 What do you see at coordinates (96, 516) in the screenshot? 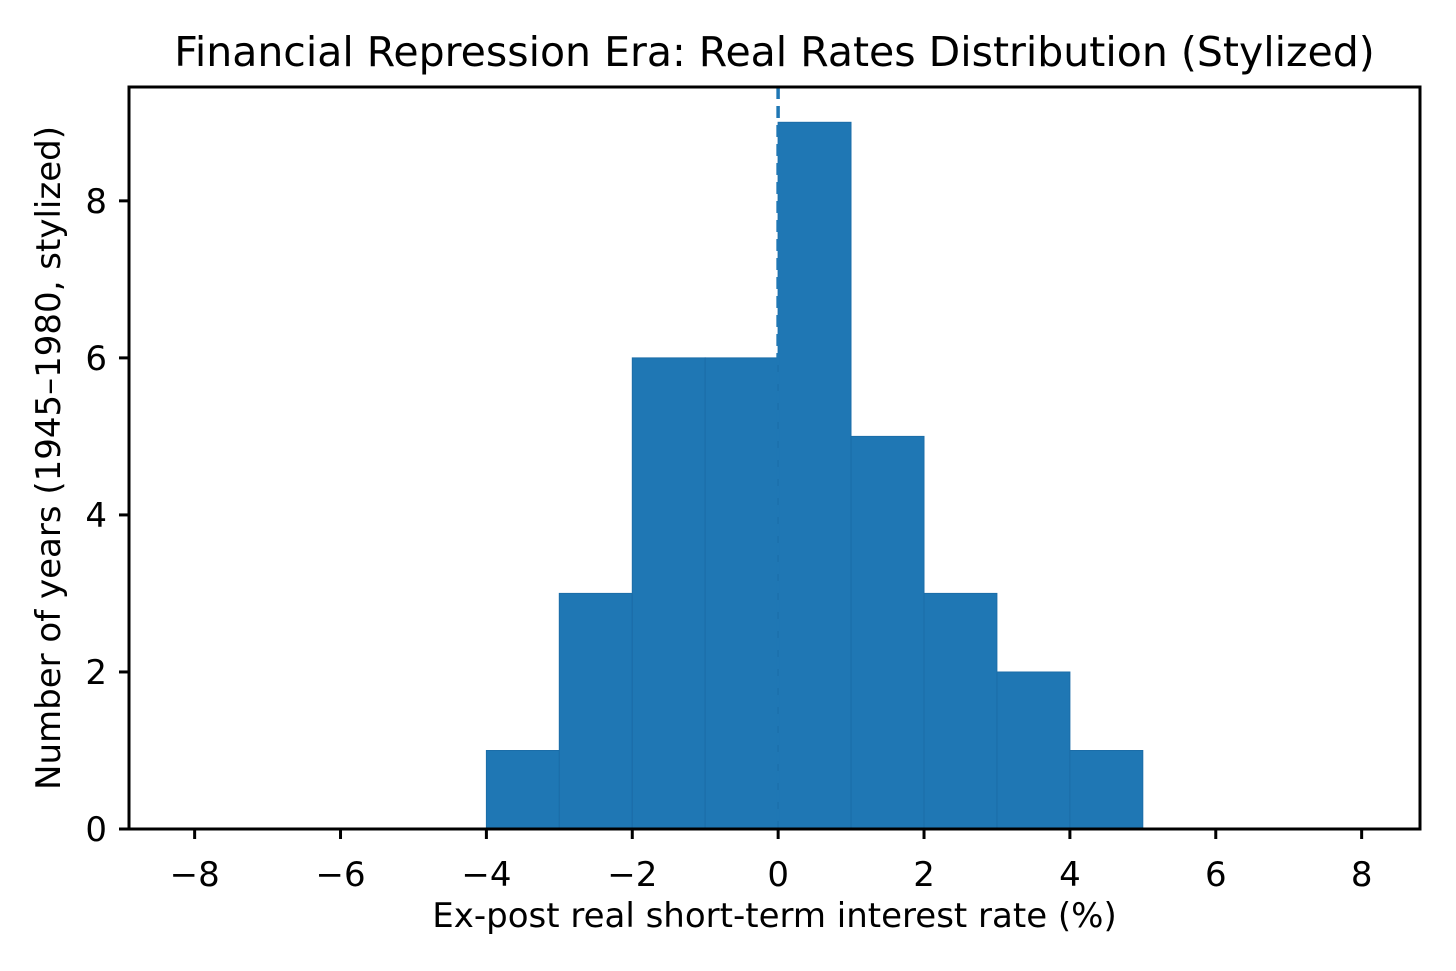
I see `y-tick-label: 4` at bounding box center [96, 516].